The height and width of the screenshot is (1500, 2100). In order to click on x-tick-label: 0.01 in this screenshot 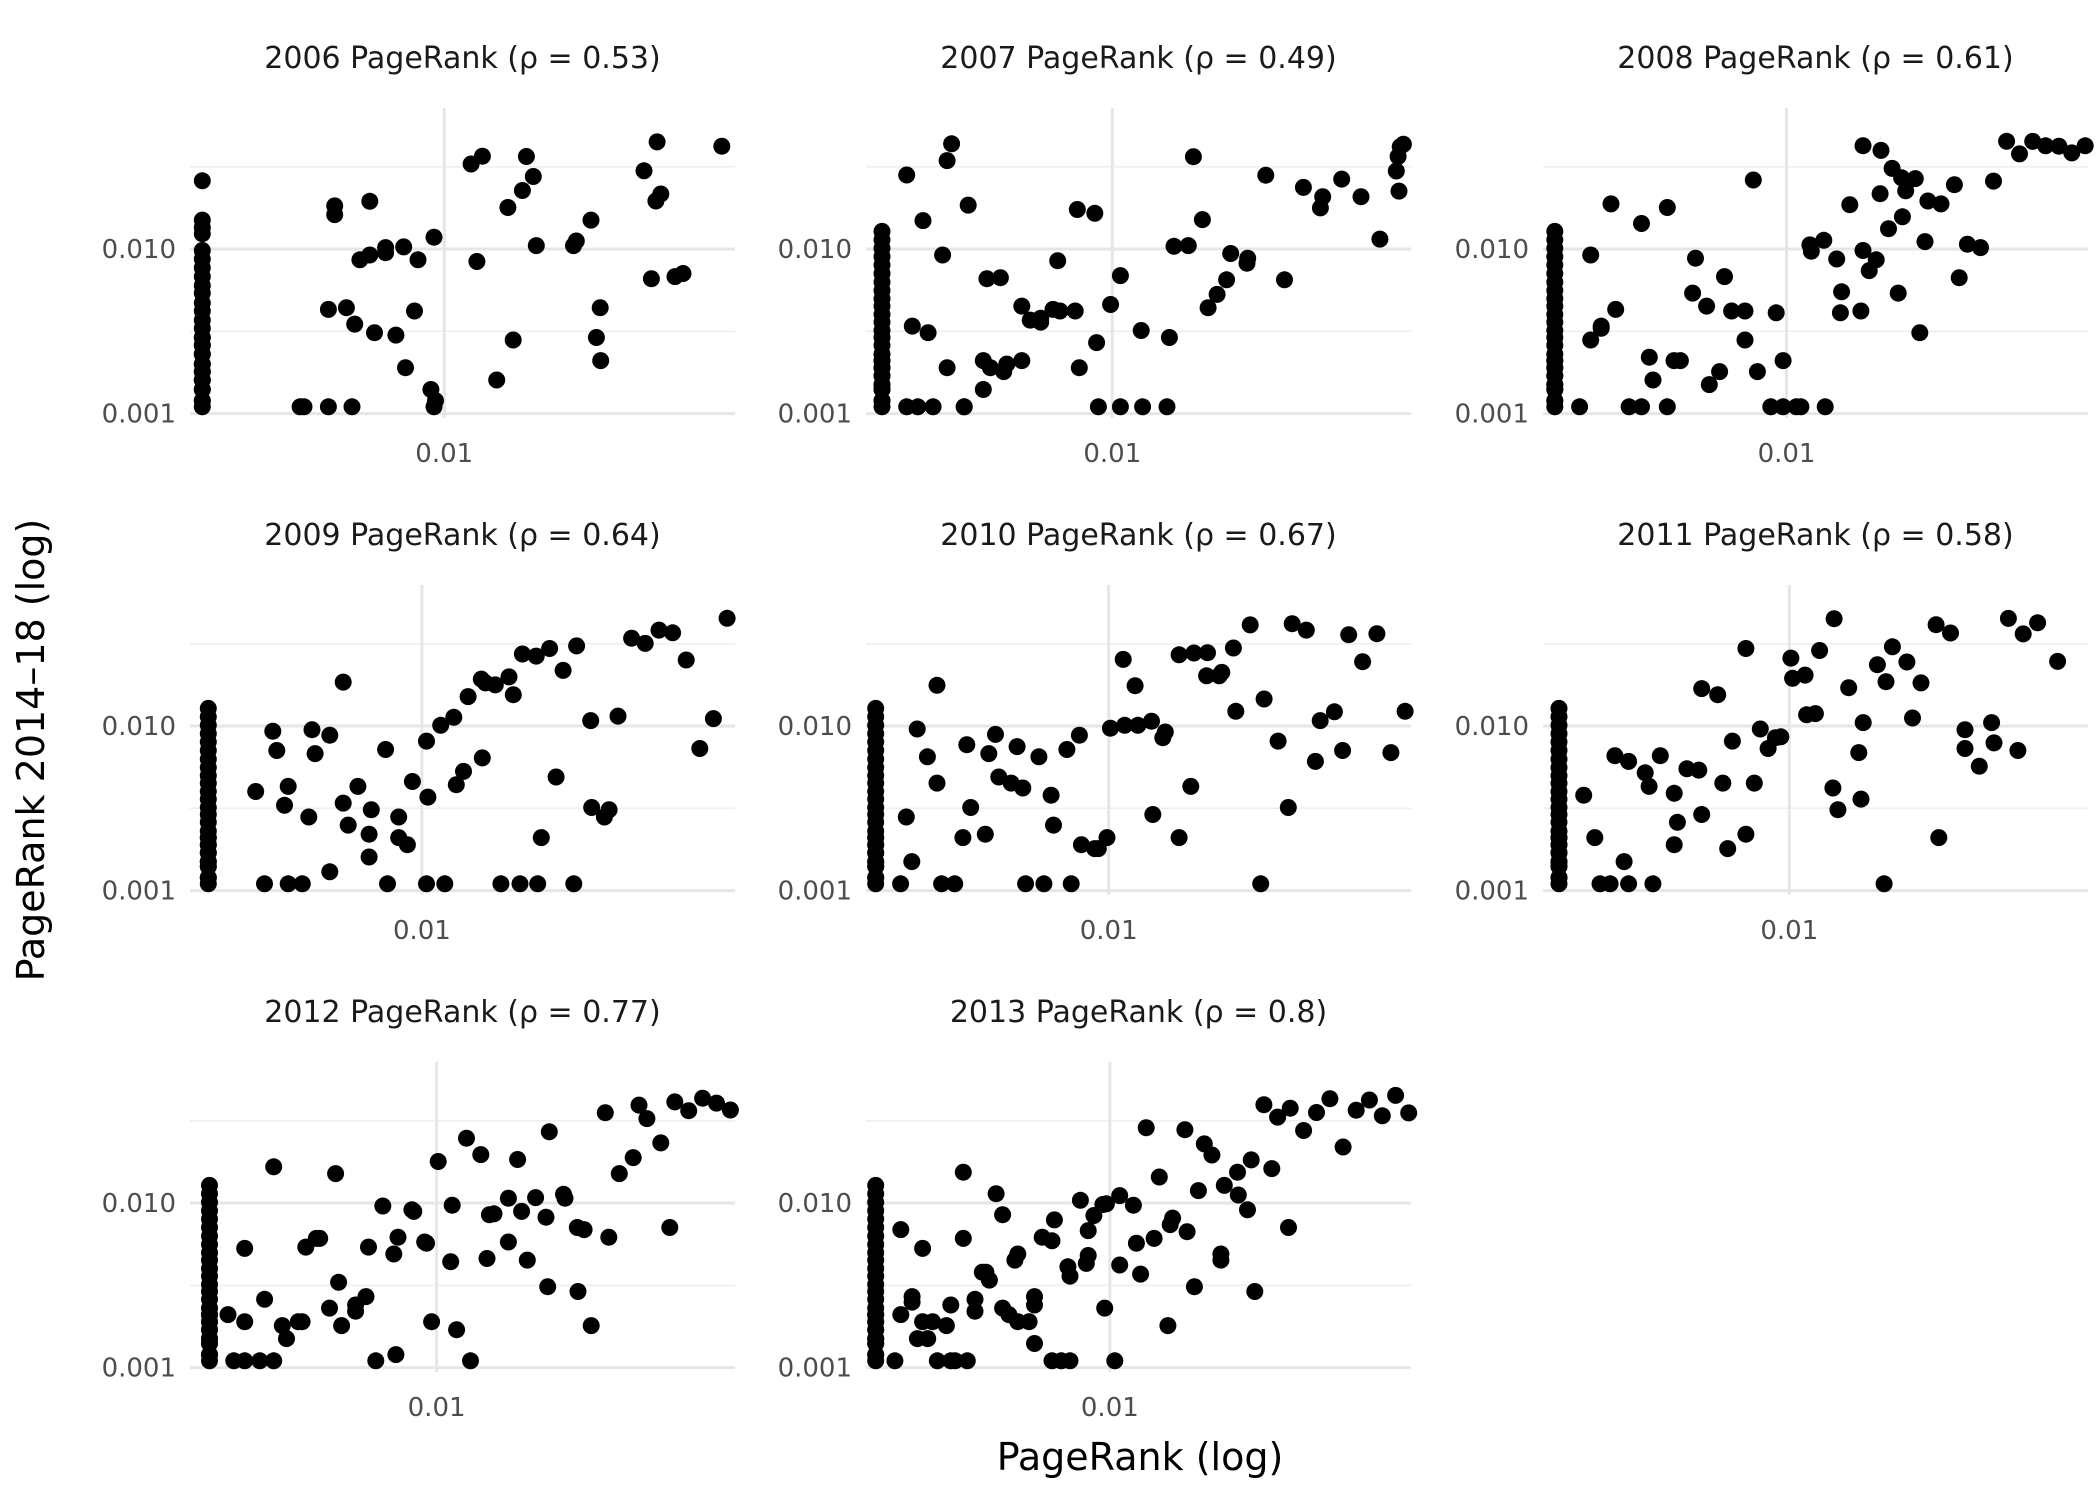, I will do `click(1787, 454)`.